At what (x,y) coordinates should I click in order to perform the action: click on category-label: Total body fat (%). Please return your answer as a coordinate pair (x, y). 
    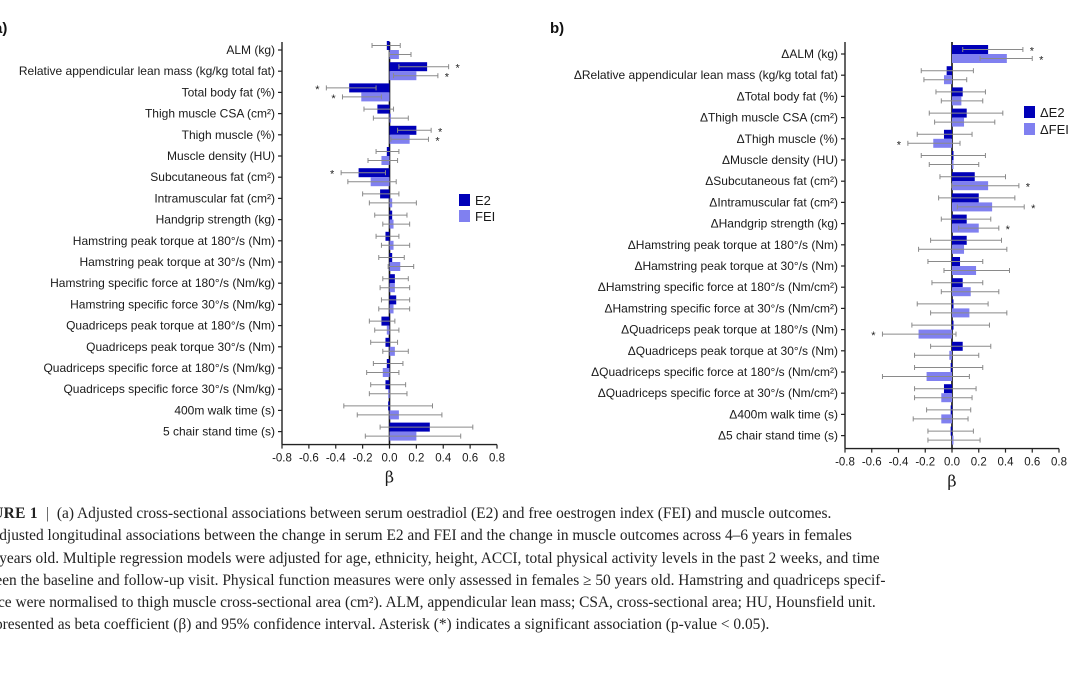
    Looking at the image, I should click on (228, 92).